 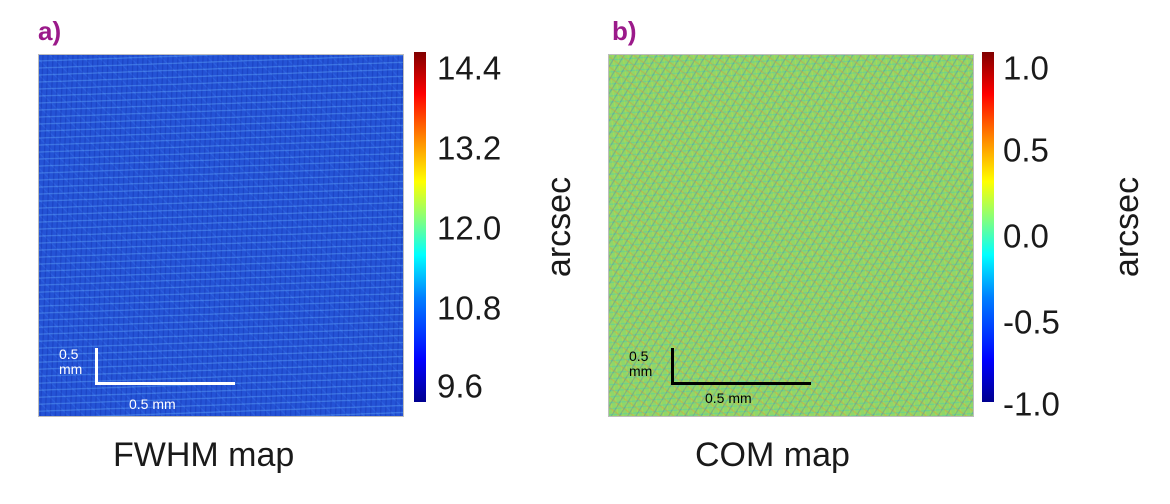 I want to click on colorbar-tick: 1.0, so click(x=1026, y=68).